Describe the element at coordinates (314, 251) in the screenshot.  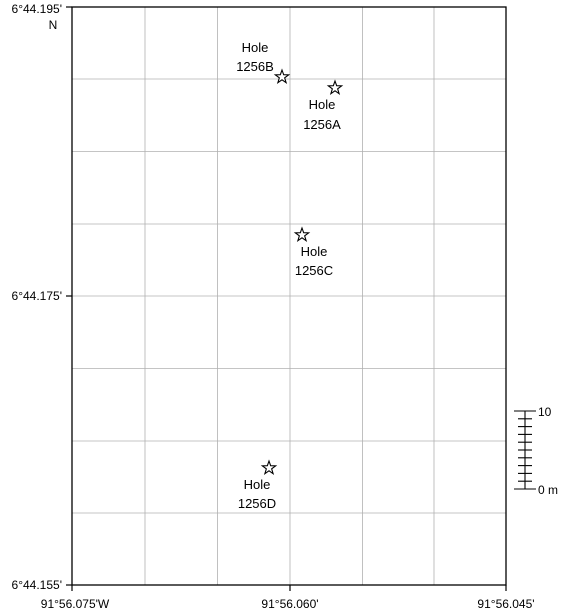
I see `hole-label-1256C-line1: Hole` at that location.